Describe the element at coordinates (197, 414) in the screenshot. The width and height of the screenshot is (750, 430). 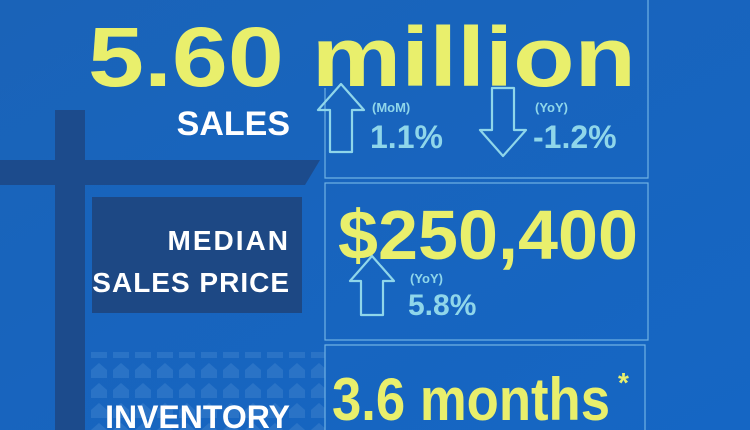
I see `inventory-label: INVENTORY` at that location.